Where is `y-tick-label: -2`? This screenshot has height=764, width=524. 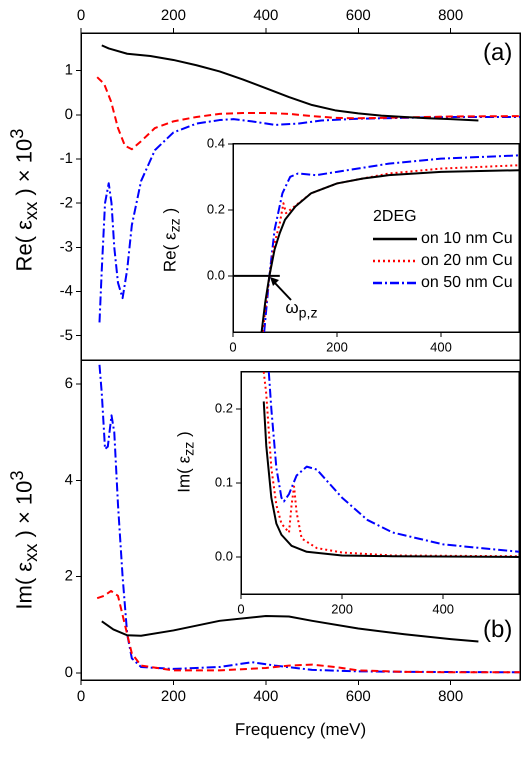
y-tick-label: -2 is located at coordinates (66, 203).